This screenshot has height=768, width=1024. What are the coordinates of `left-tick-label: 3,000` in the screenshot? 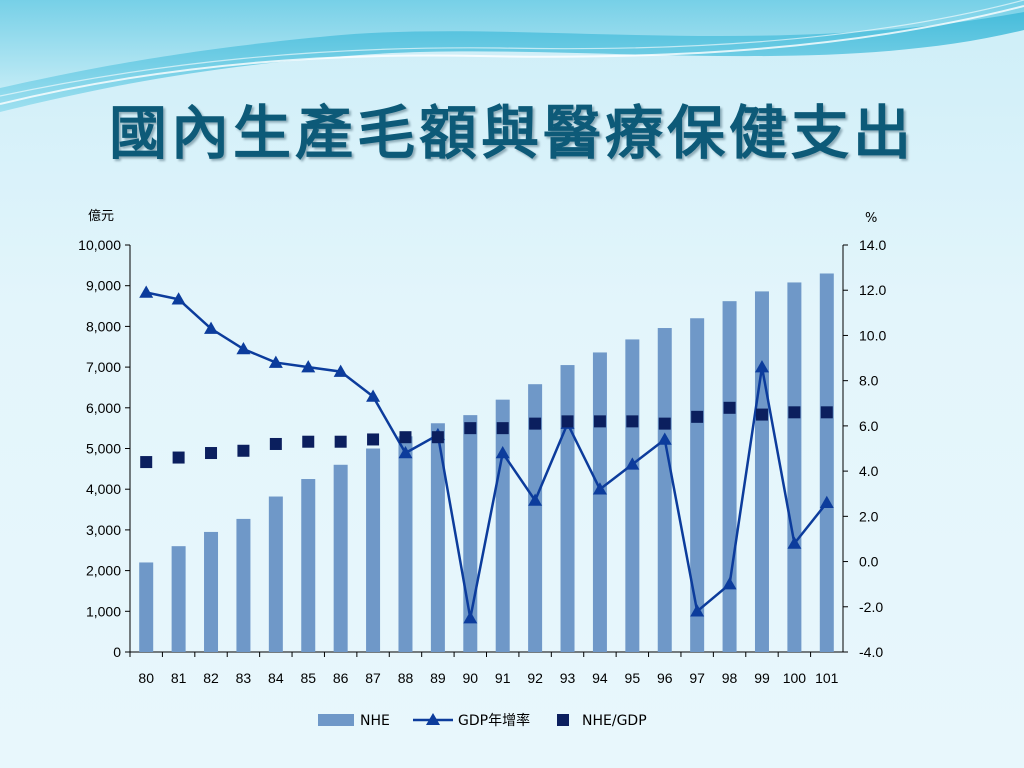 It's located at (103, 530).